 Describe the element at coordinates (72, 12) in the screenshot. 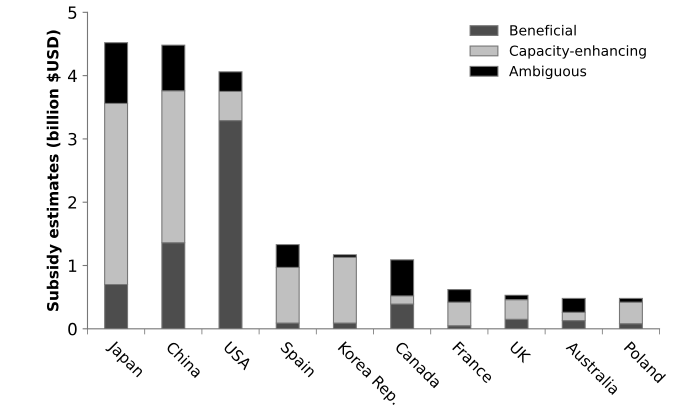

I see `y-tick-label: 5` at that location.